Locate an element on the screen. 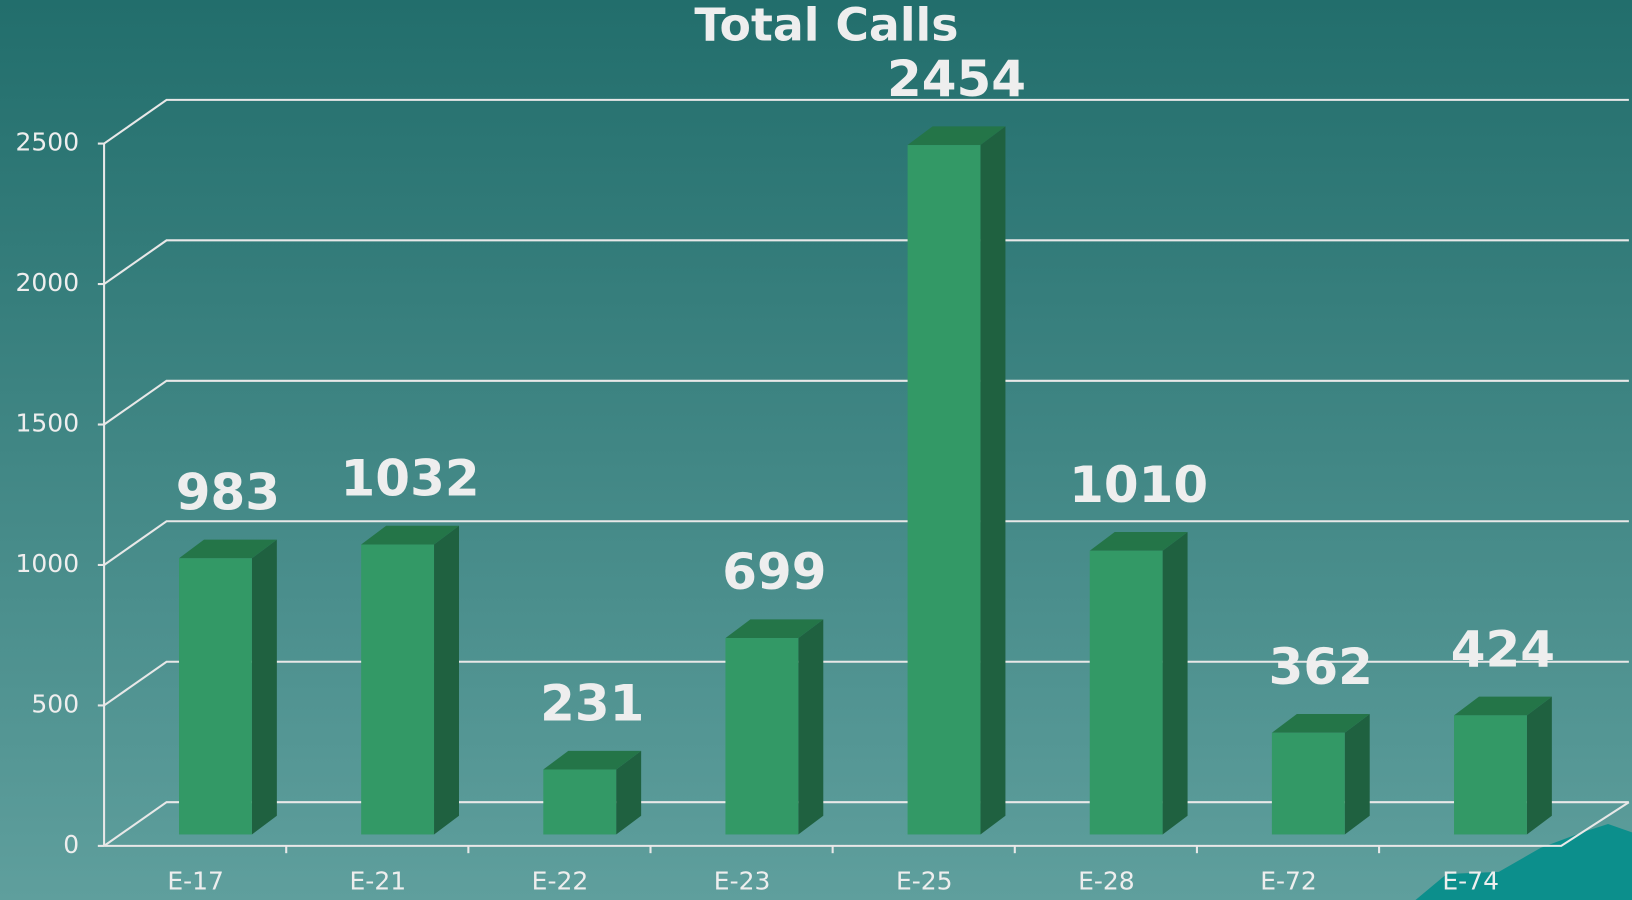 This screenshot has width=1632, height=900. x-tick-label: E-17 is located at coordinates (195, 880).